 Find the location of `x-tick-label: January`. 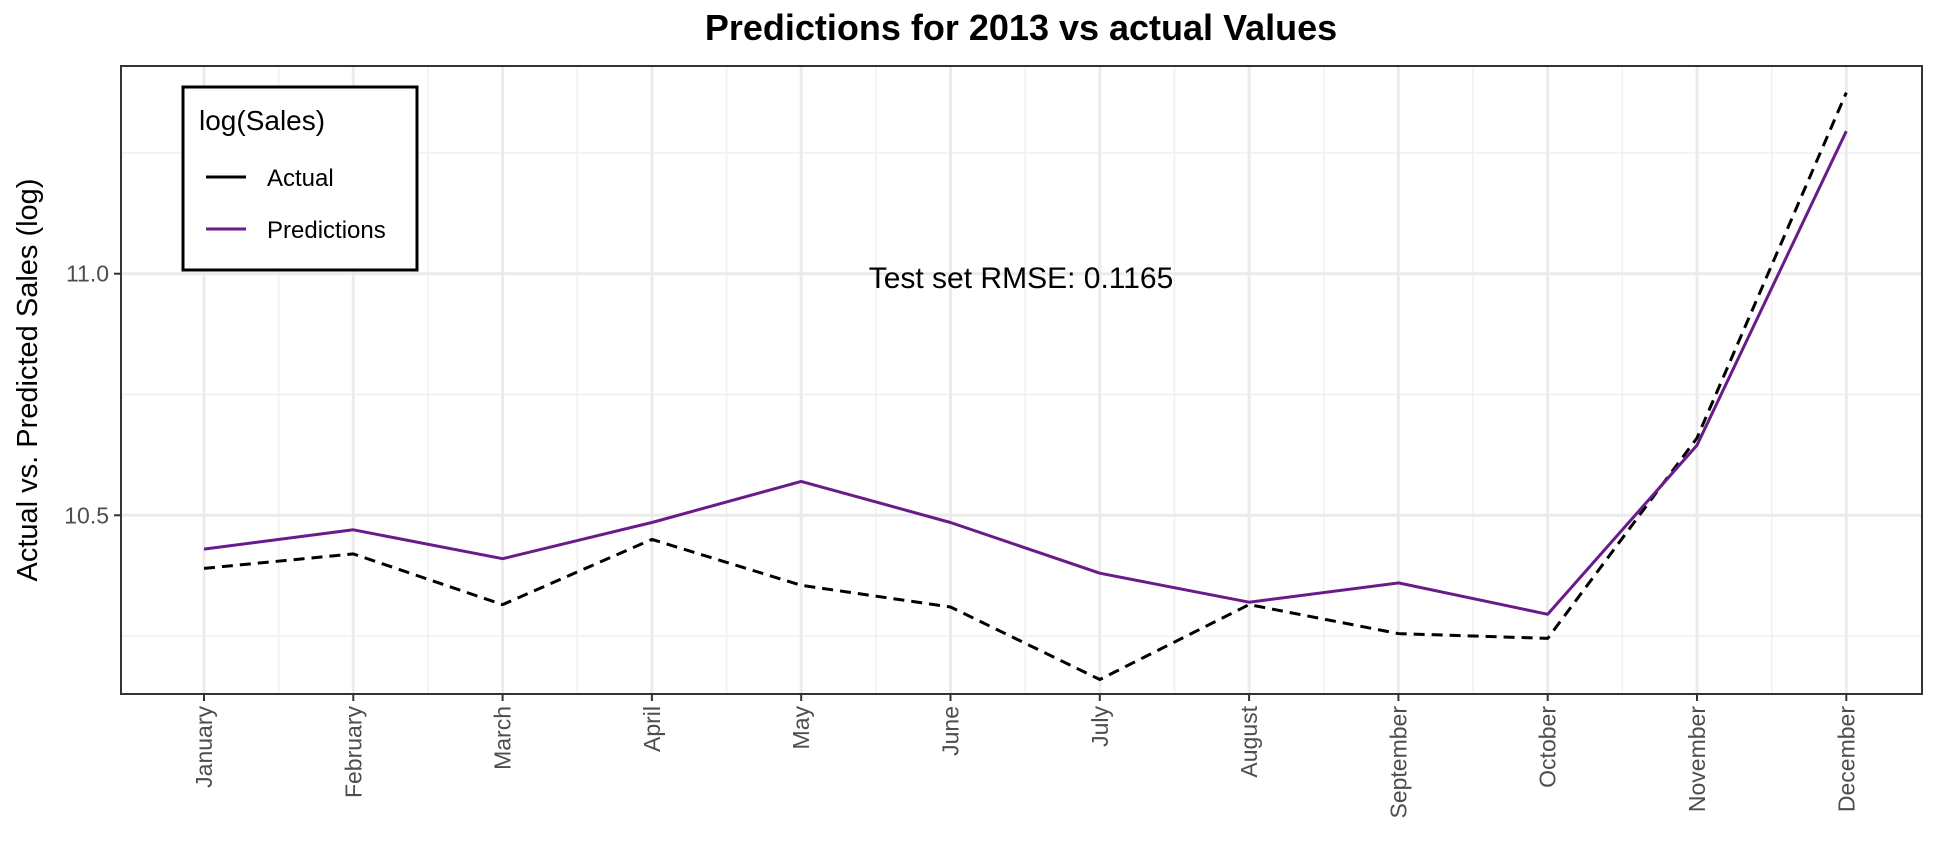

x-tick-label: January is located at coordinates (204, 747).